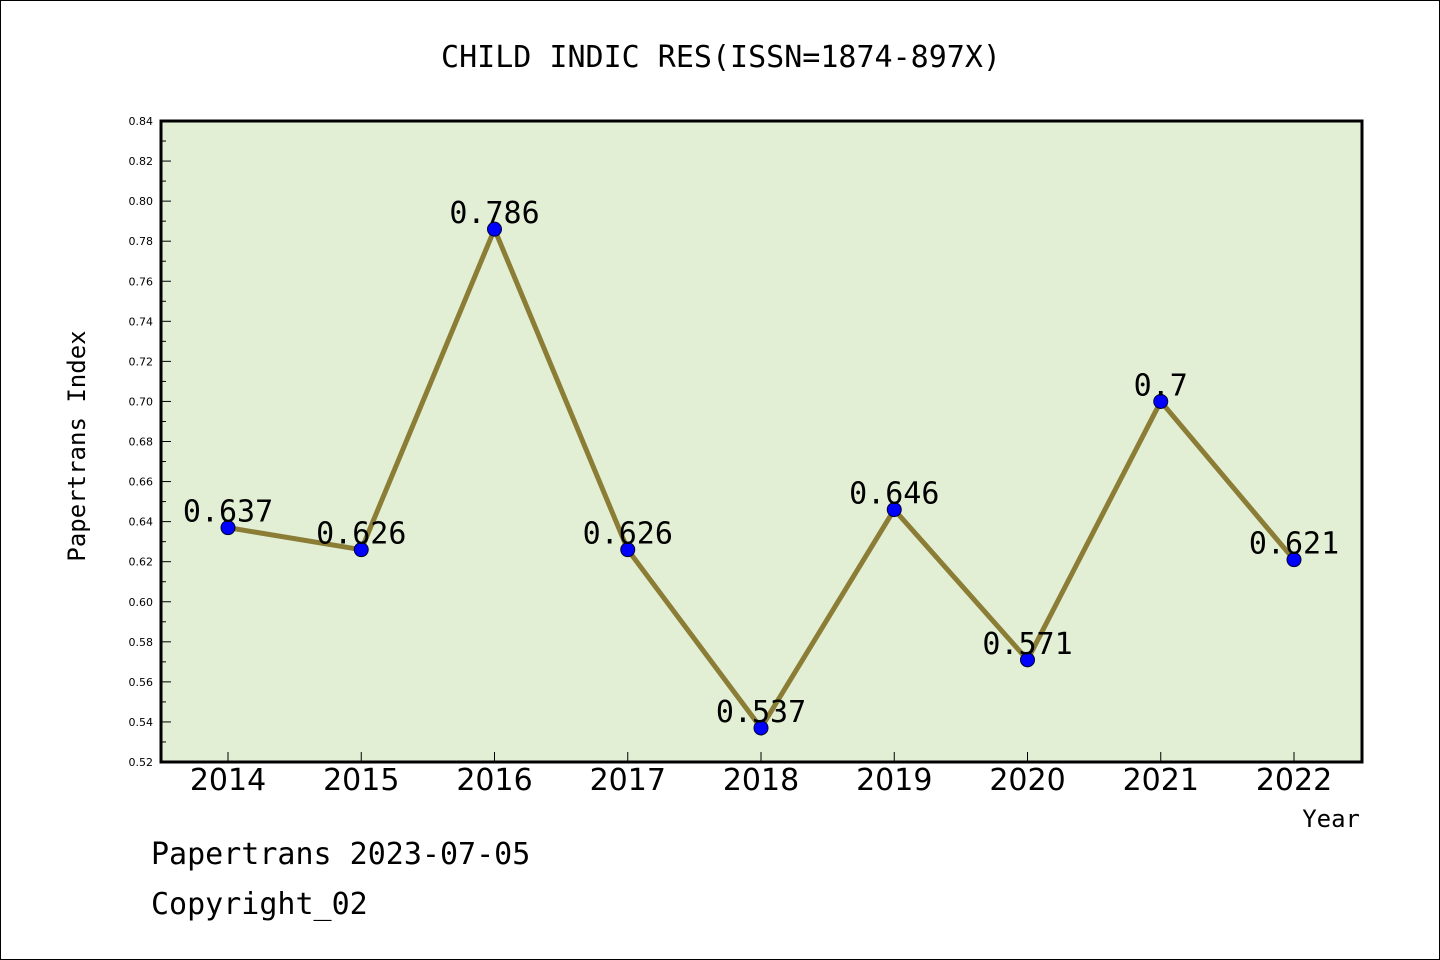 This screenshot has width=1440, height=960. I want to click on footer-copyright: Copyright_02, so click(259, 904).